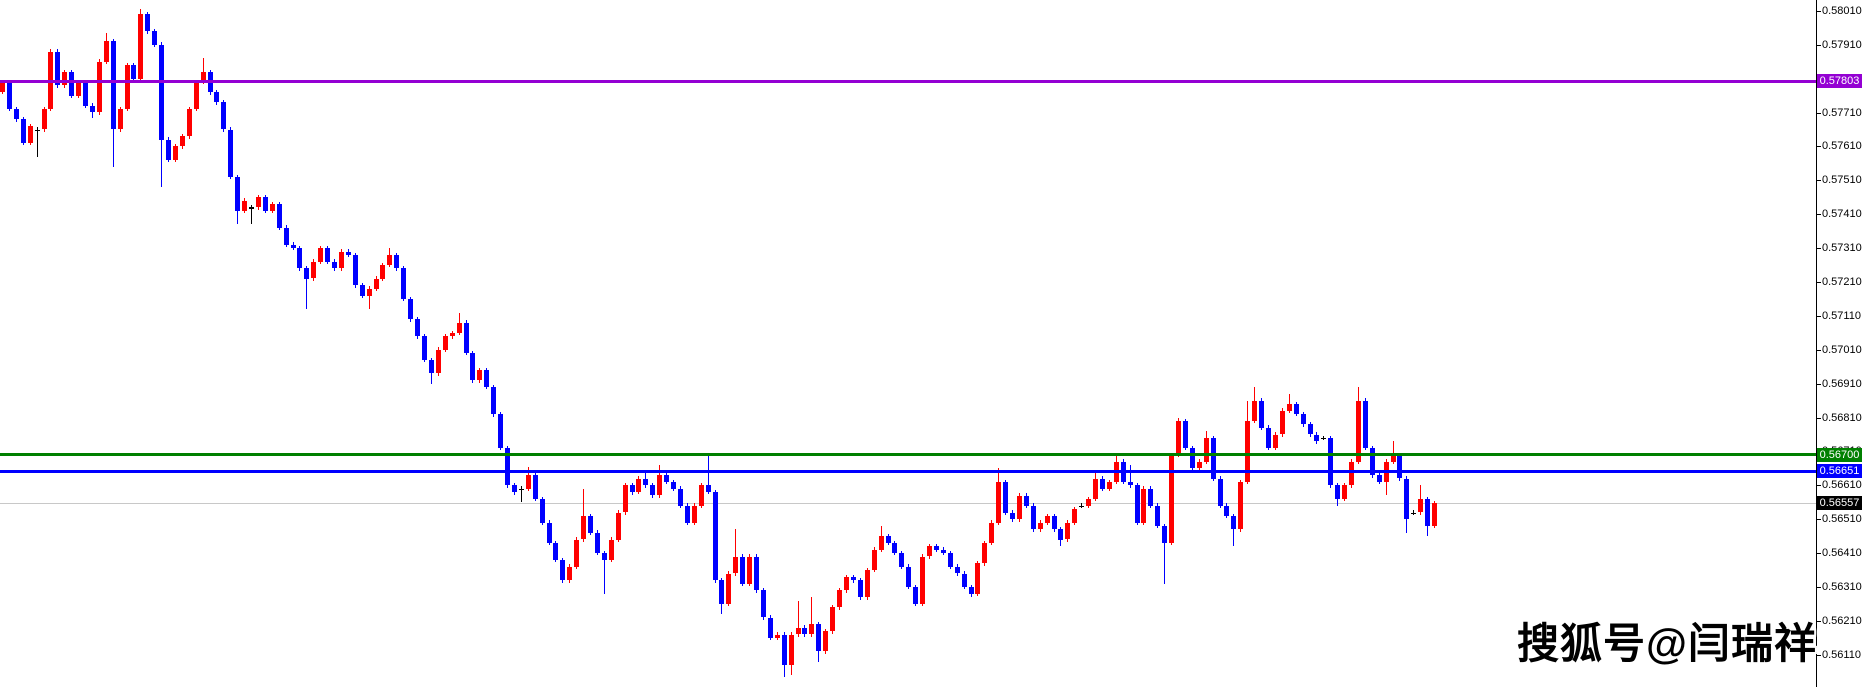 The width and height of the screenshot is (1862, 687). I want to click on axis-tick-label: 0.57310, so click(1842, 248).